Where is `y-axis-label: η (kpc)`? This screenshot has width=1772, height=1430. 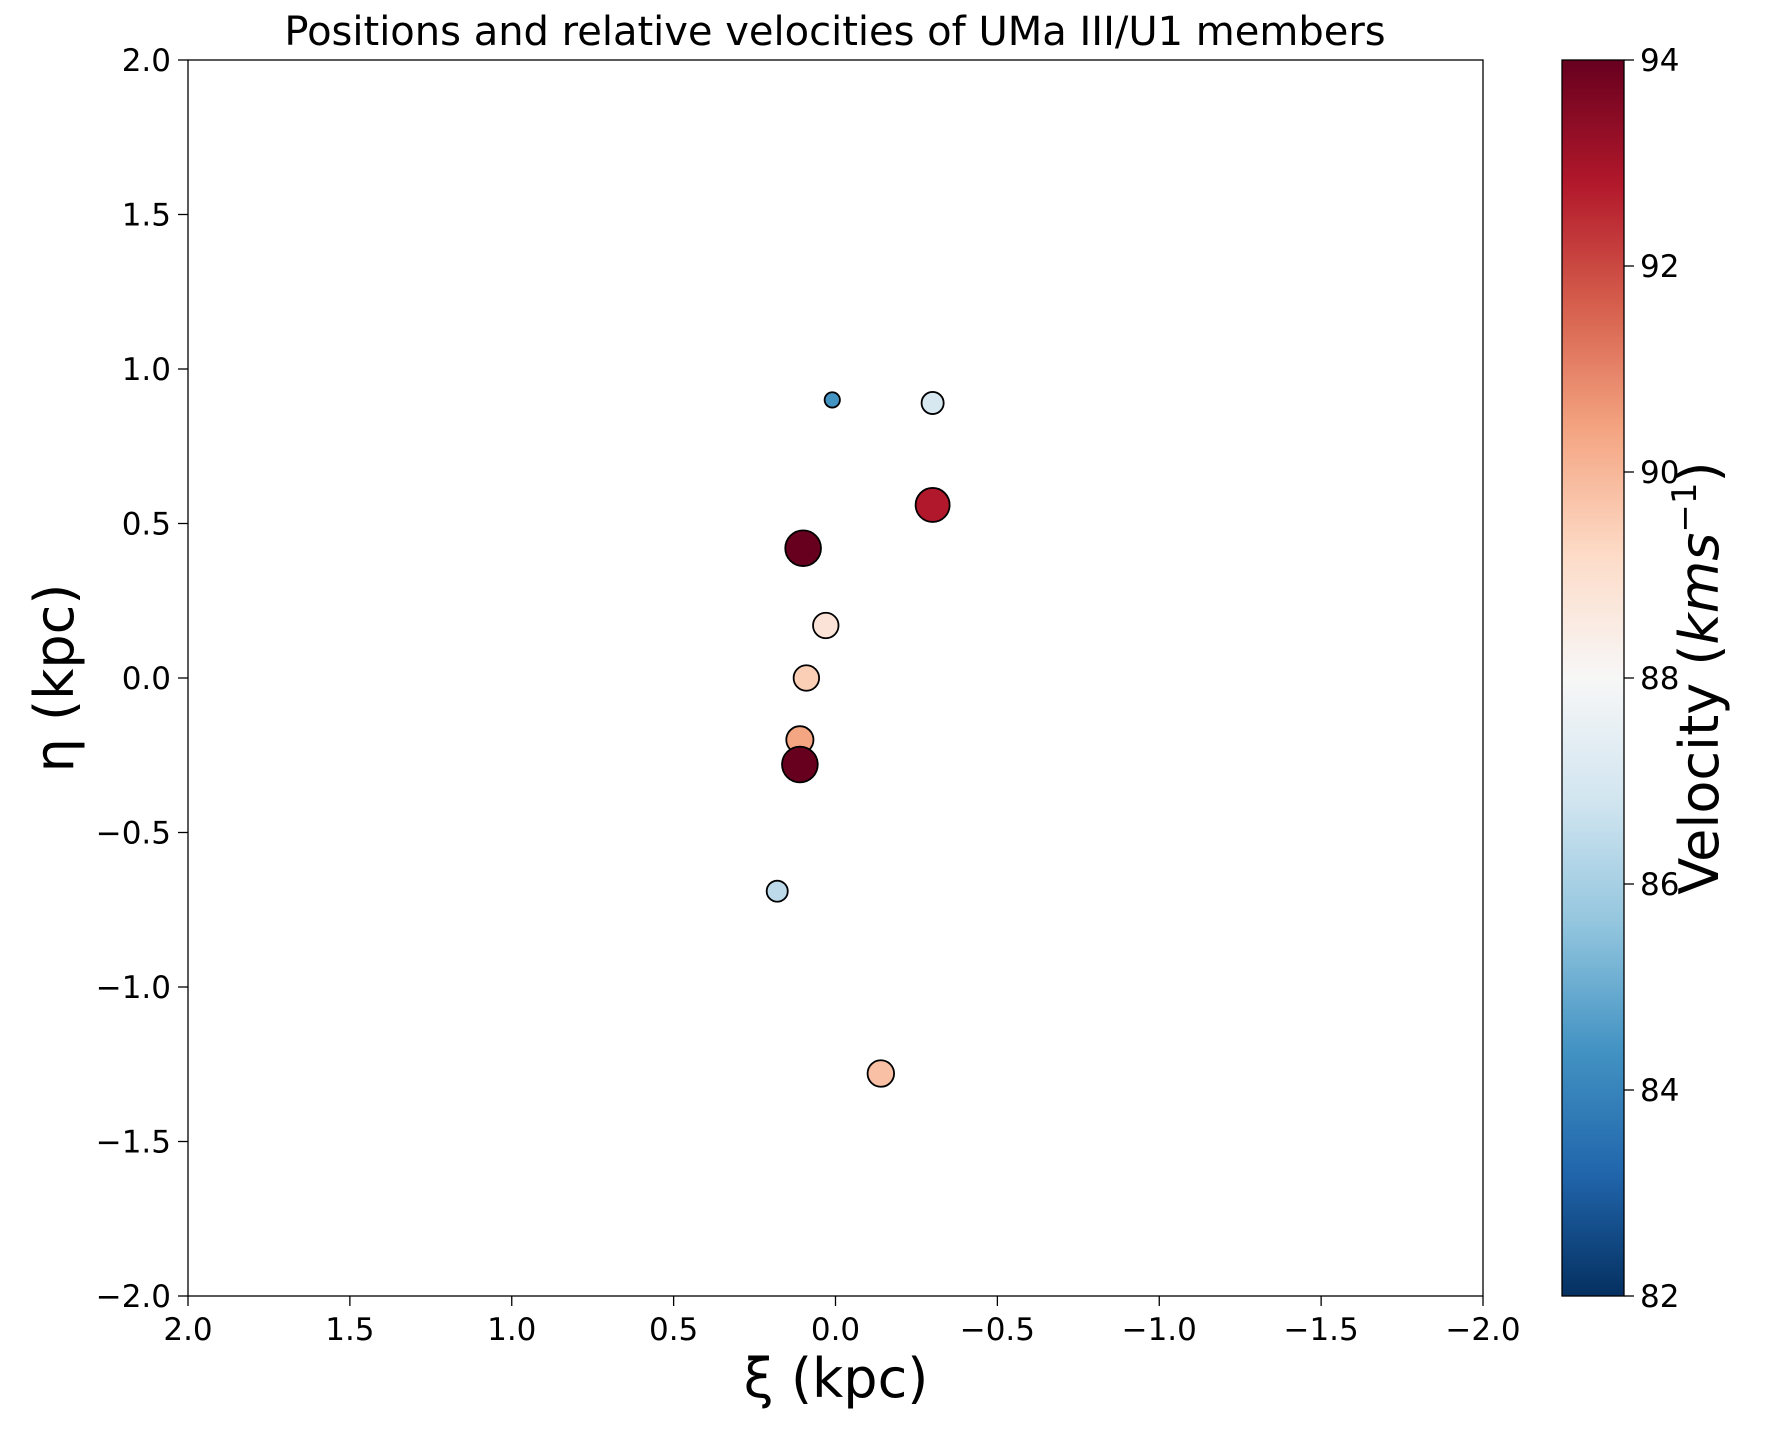
y-axis-label: η (kpc) is located at coordinates (54, 678).